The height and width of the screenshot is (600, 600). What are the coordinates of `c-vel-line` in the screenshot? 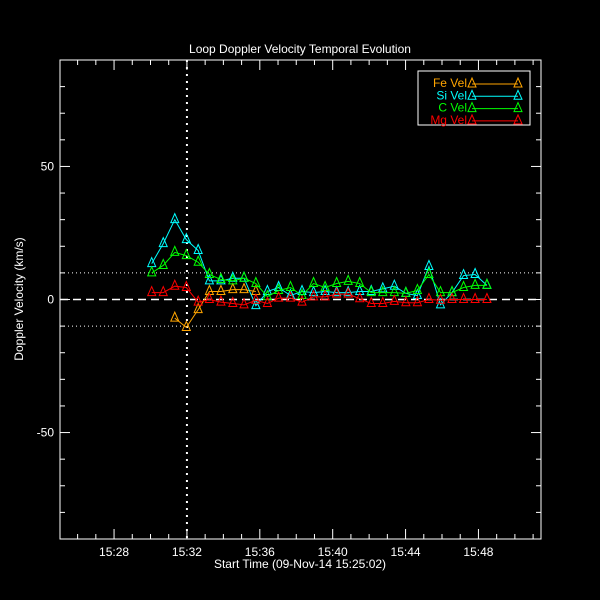 It's located at (319, 274).